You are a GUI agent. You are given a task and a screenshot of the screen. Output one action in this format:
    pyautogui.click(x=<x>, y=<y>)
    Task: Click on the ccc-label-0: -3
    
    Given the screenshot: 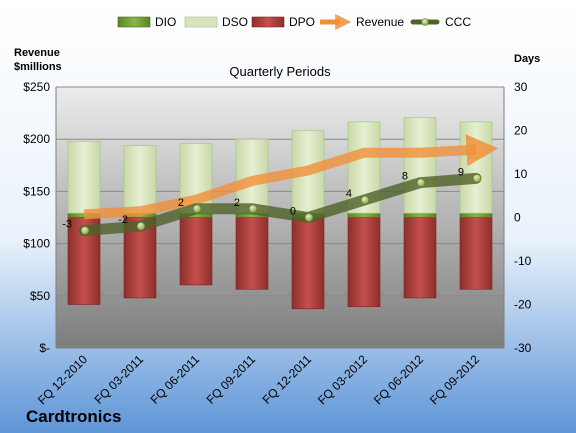 What is the action you would take?
    pyautogui.click(x=67, y=225)
    